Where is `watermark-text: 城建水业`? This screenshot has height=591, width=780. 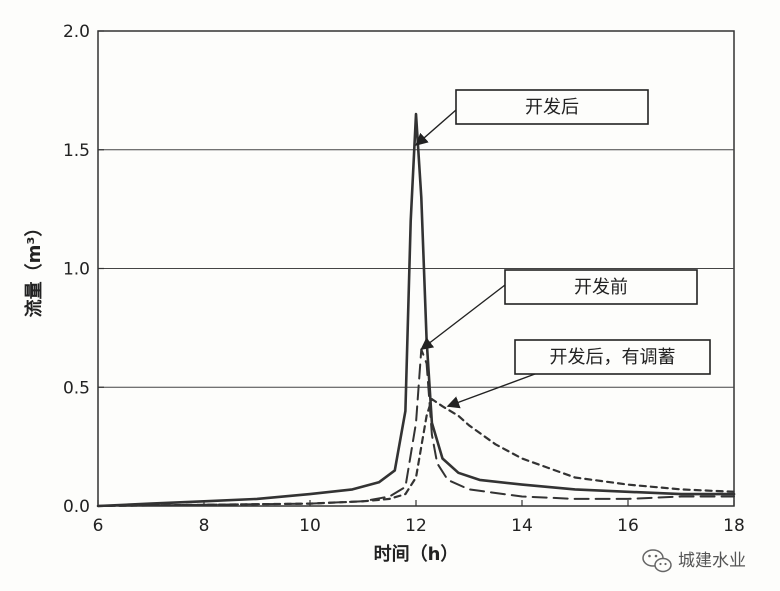 watermark-text: 城建水业 is located at coordinates (712, 561).